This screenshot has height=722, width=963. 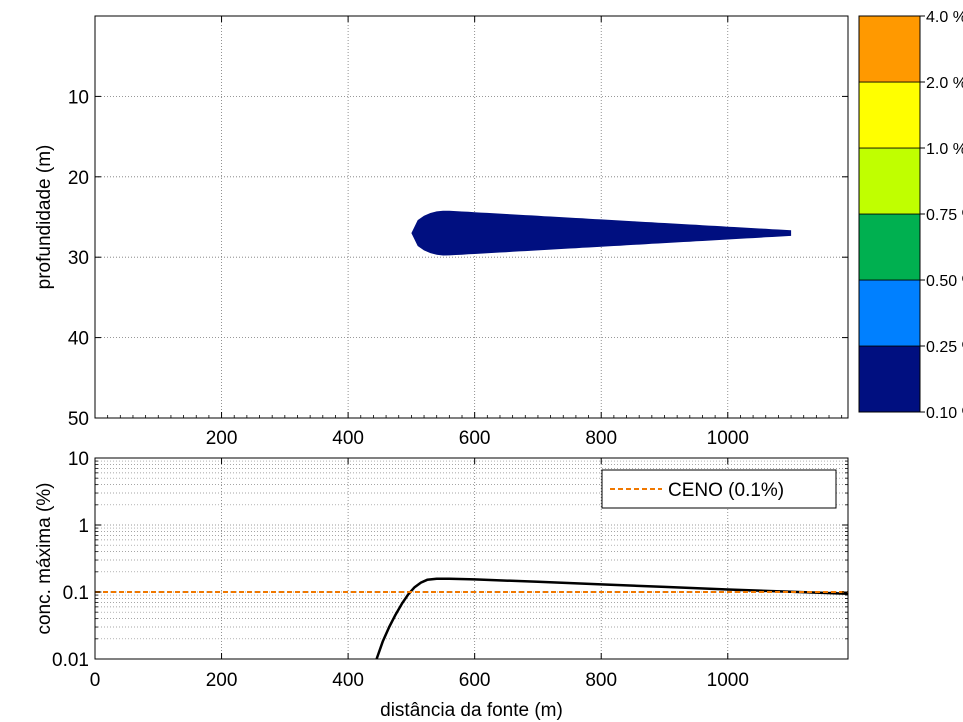 What do you see at coordinates (222, 680) in the screenshot?
I see `conc-x-tick-label: 200` at bounding box center [222, 680].